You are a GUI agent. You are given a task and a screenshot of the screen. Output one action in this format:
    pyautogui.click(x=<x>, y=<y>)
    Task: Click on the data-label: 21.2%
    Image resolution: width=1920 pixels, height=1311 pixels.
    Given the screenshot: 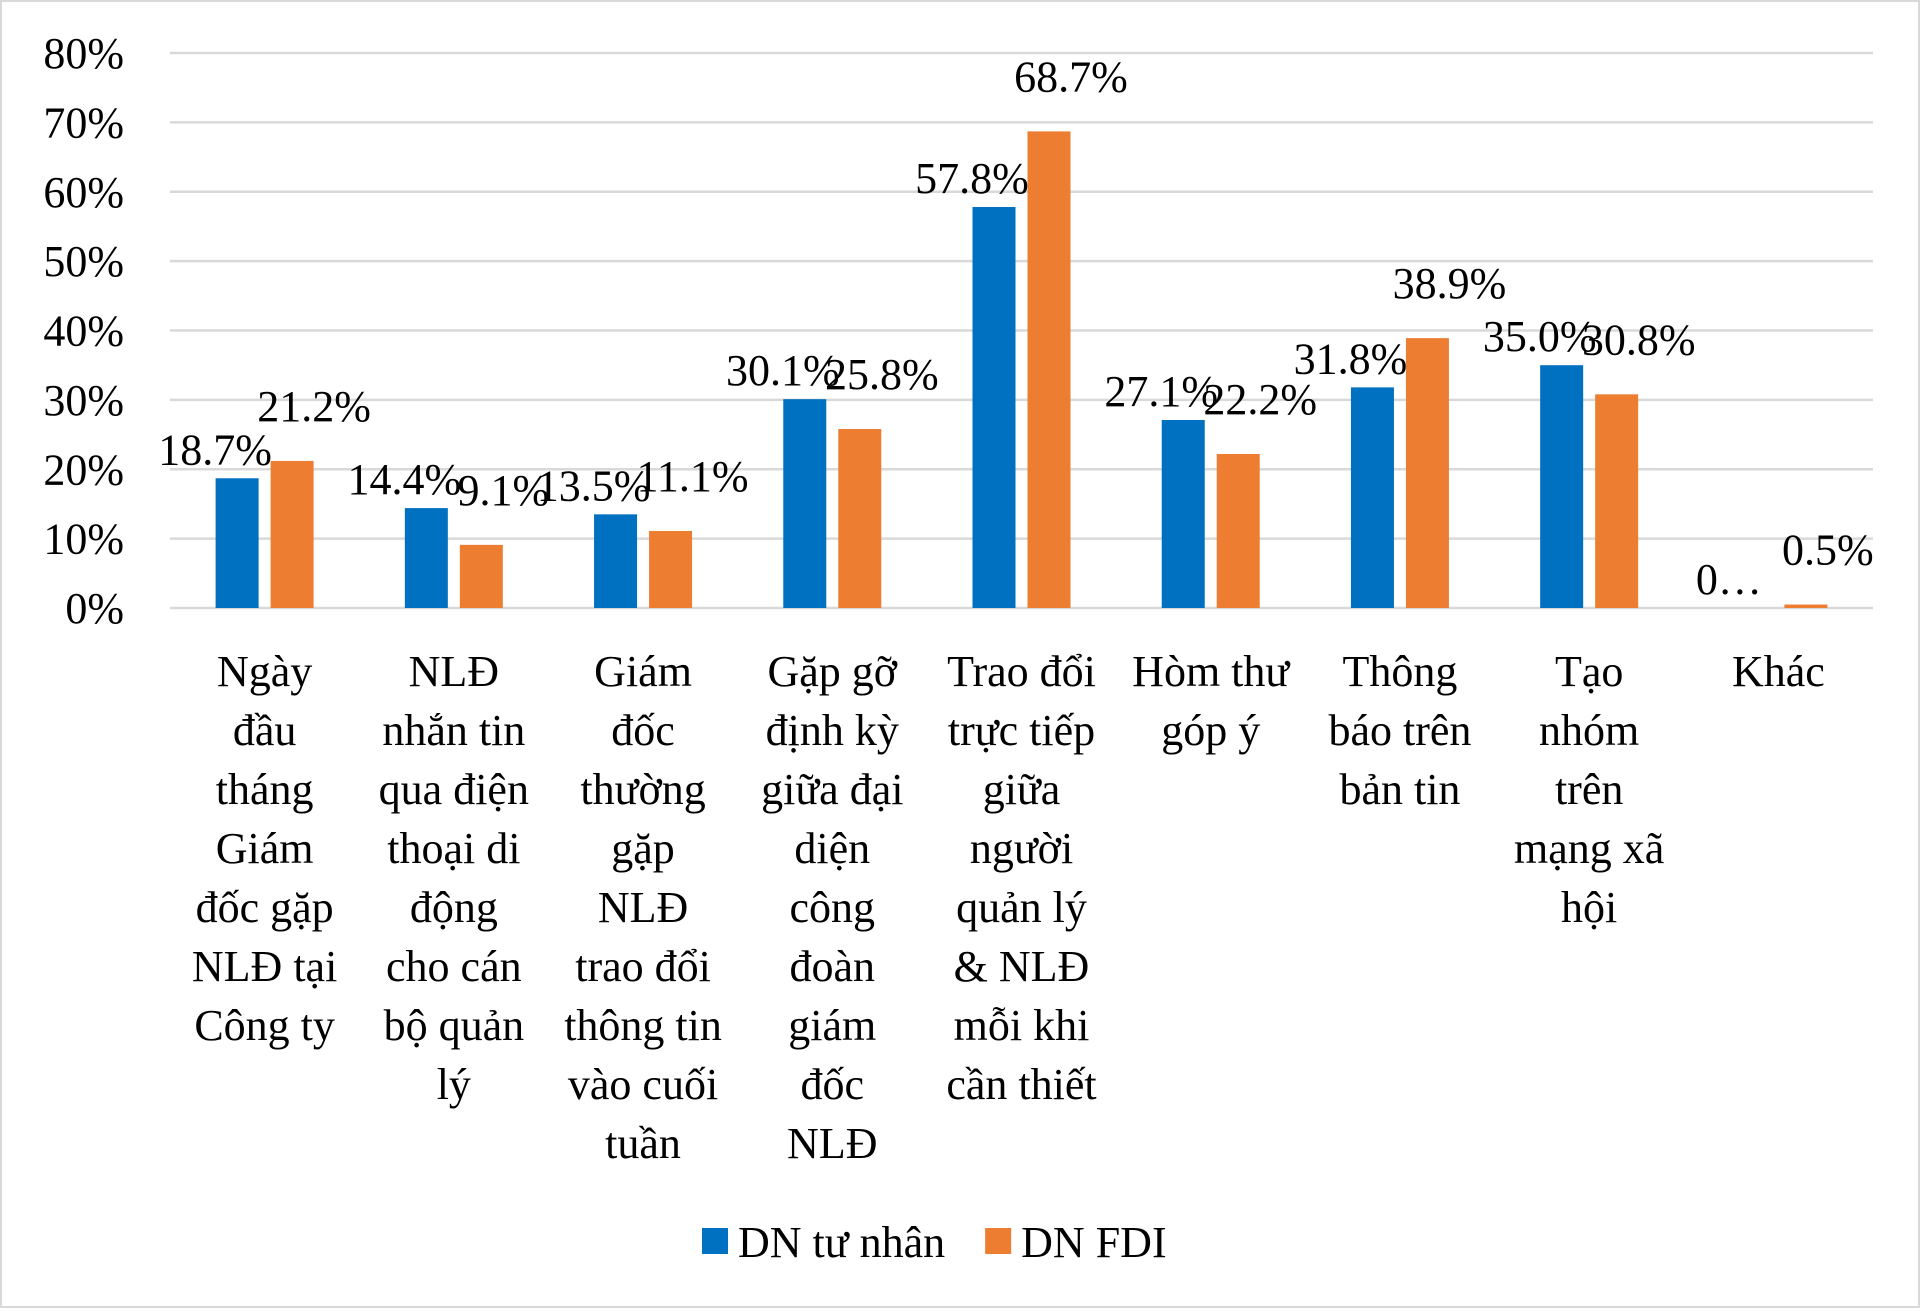 What is the action you would take?
    pyautogui.click(x=314, y=406)
    